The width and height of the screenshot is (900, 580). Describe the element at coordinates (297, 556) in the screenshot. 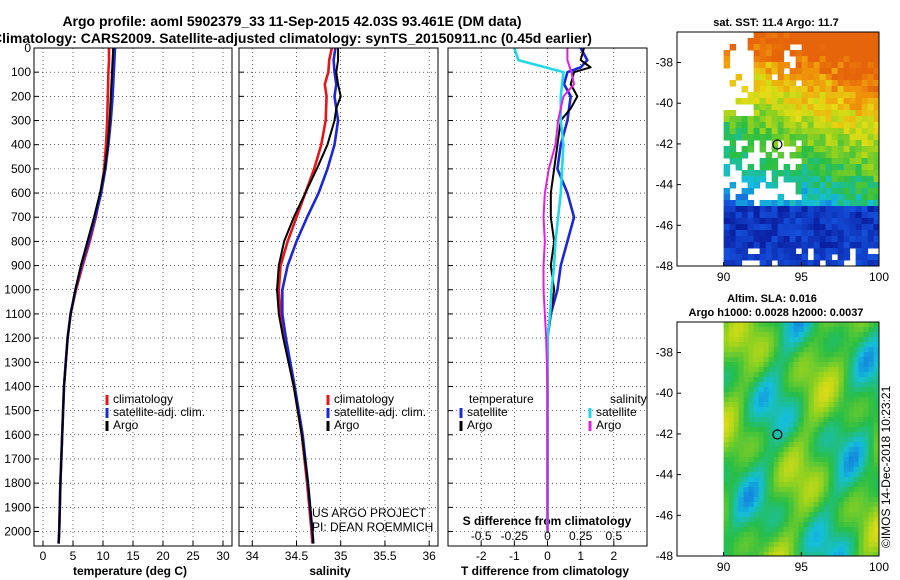

I see `salinity-xtick-label: 34.5` at that location.